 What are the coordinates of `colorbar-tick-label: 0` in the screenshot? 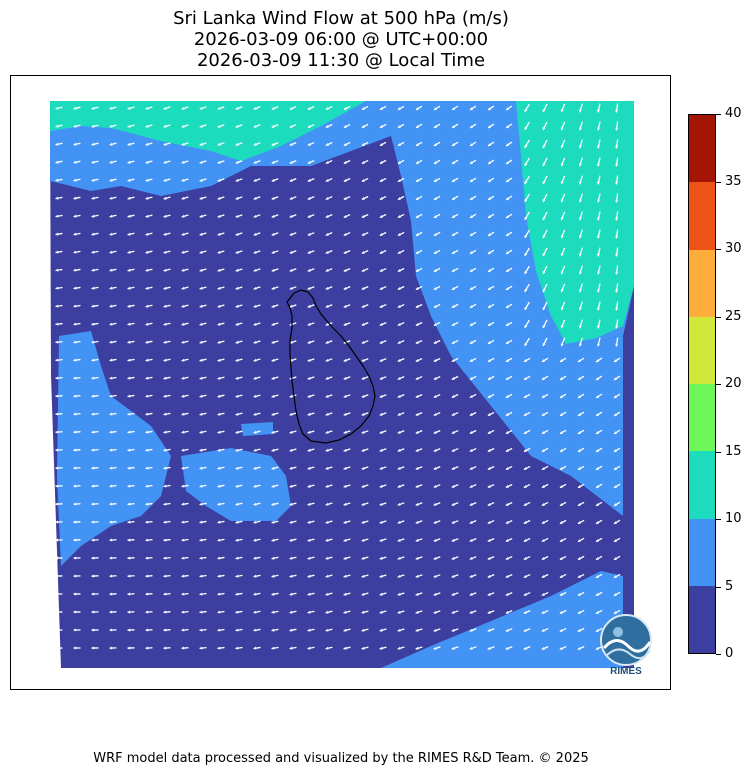 It's located at (729, 653).